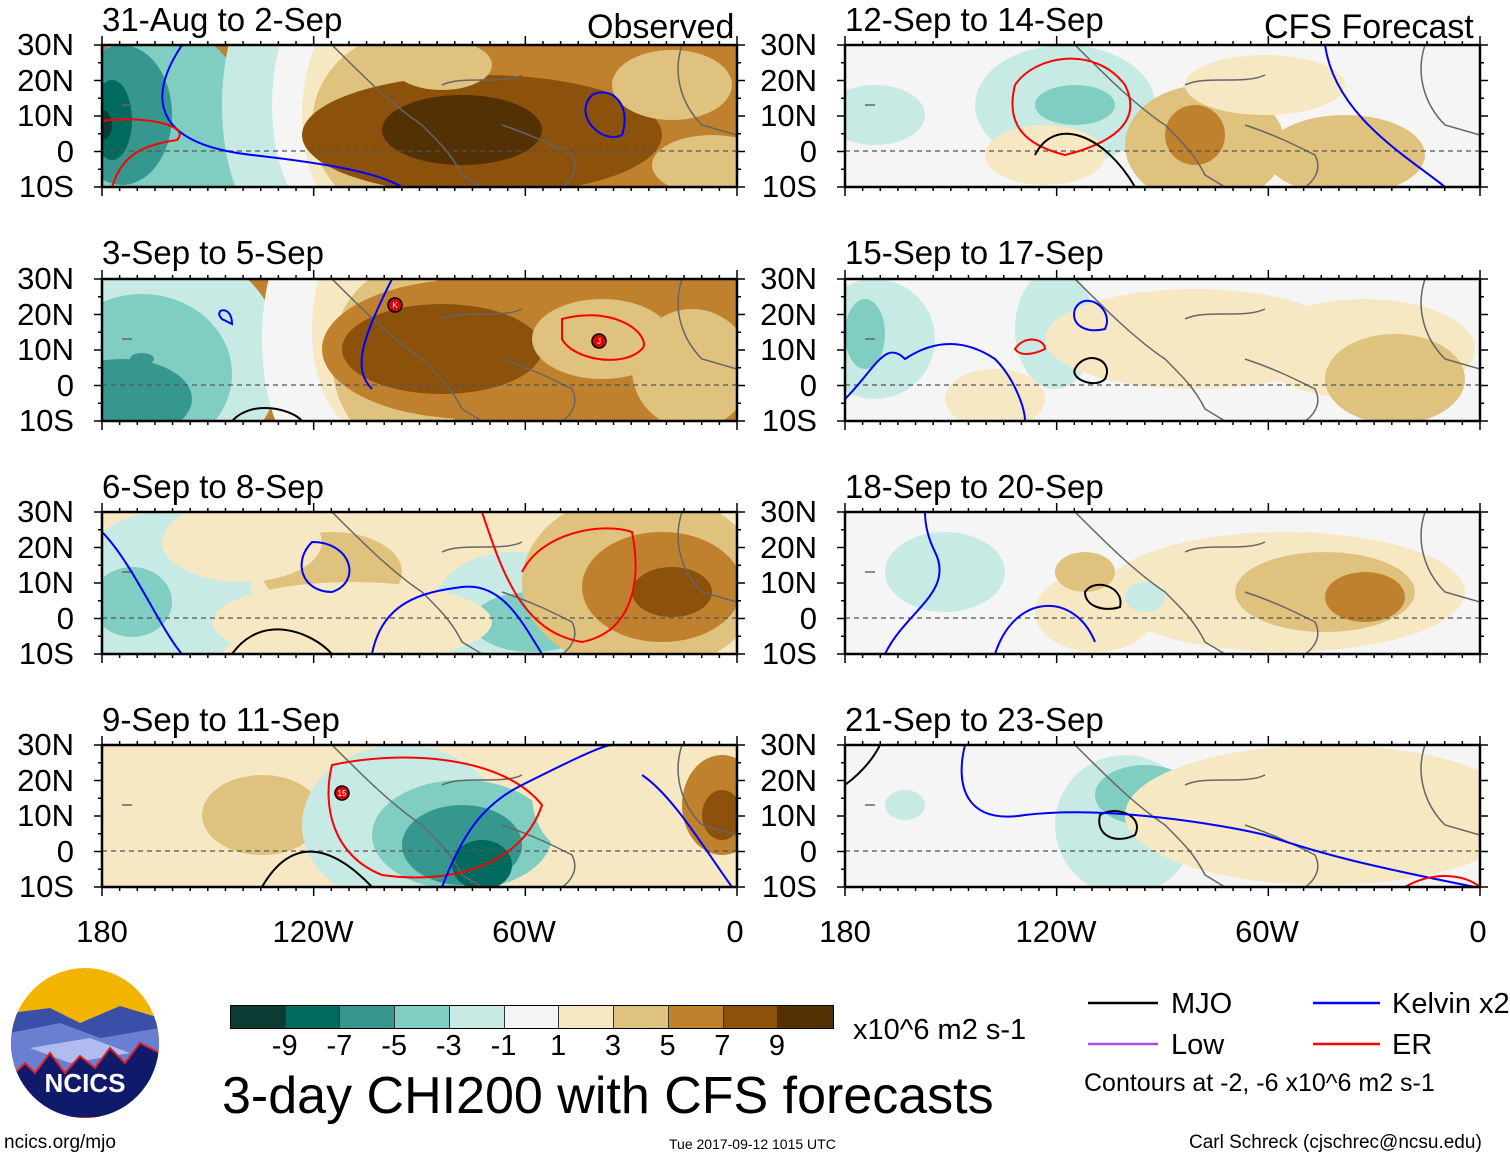  Describe the element at coordinates (667, 1046) in the screenshot. I see `colorbar-label: 5` at that location.